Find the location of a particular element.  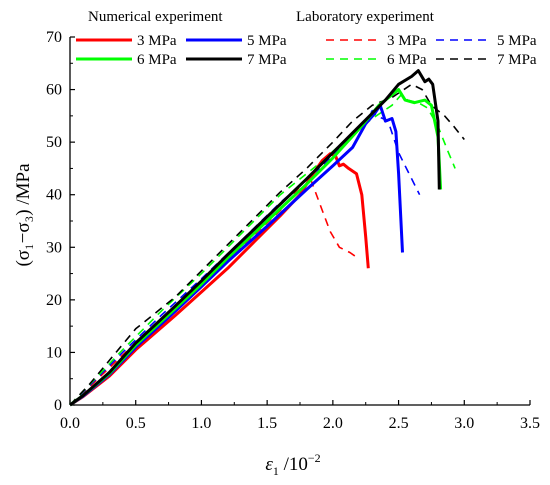

y-tick-label: 40 is located at coordinates (54, 195).